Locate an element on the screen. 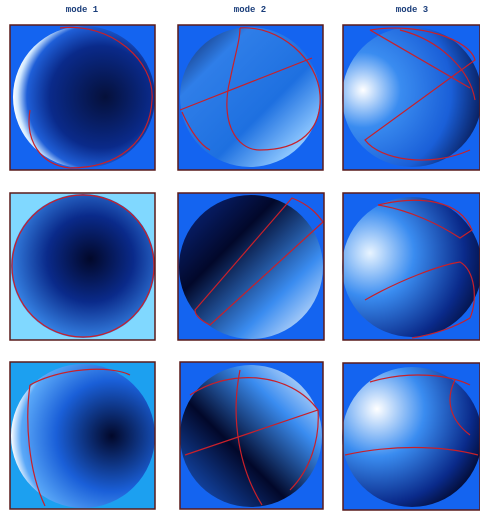 Image resolution: width=480 pixels, height=513 pixels. column-title: mode 2 is located at coordinates (250, 10).